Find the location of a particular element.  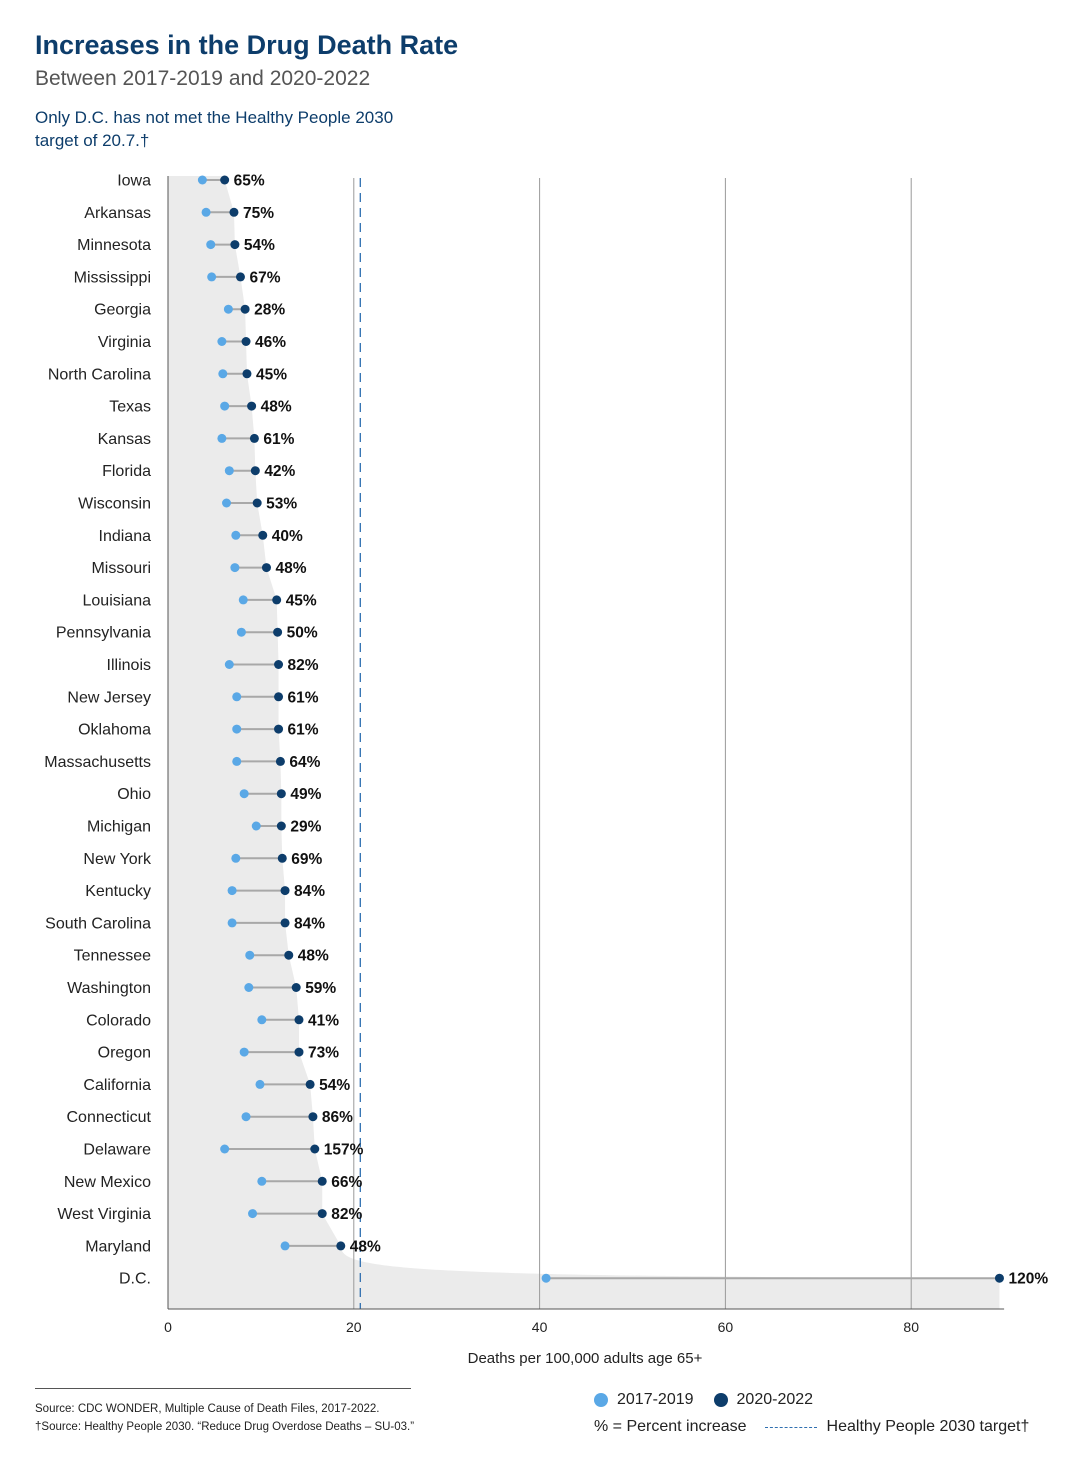

pct-label-pennsylvania: 50% is located at coordinates (302, 633).